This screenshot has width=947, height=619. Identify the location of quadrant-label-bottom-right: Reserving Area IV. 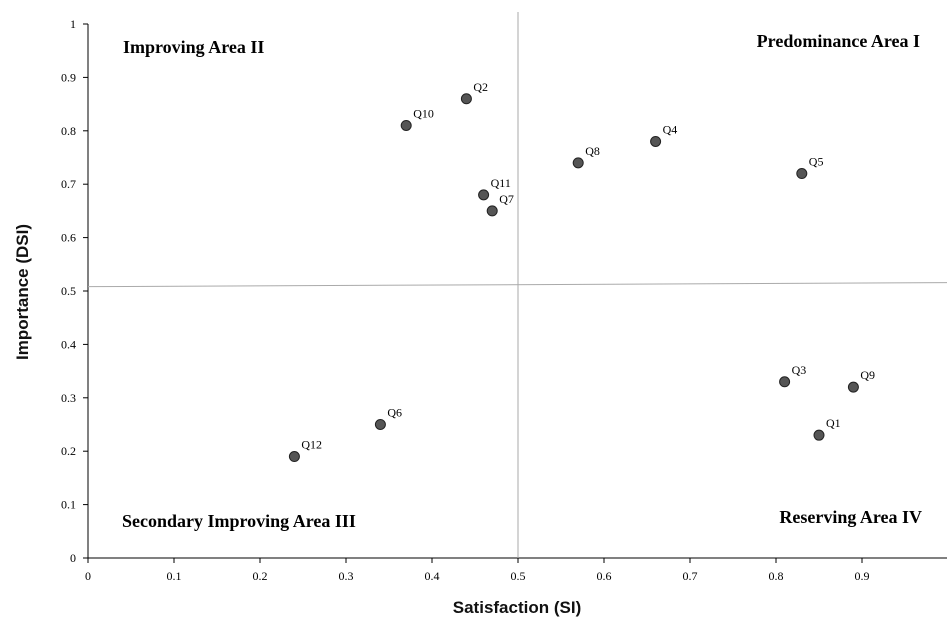
(850, 517).